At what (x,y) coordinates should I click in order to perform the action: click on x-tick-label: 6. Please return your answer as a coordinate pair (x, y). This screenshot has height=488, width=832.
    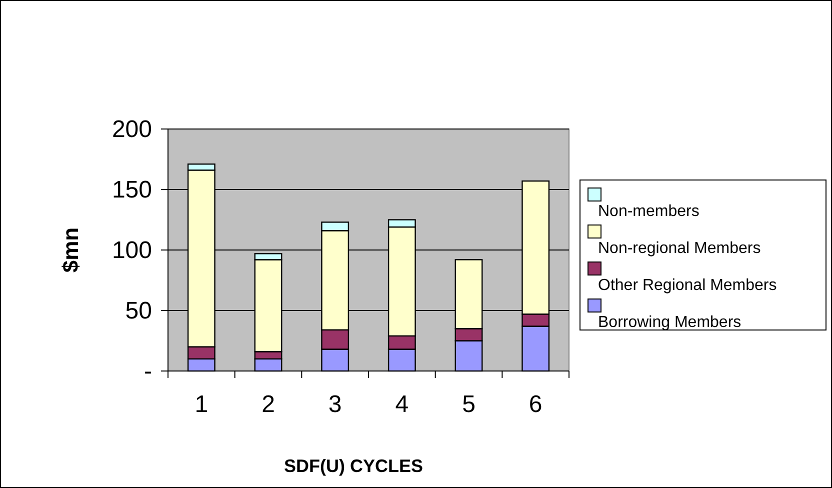
    Looking at the image, I should click on (535, 404).